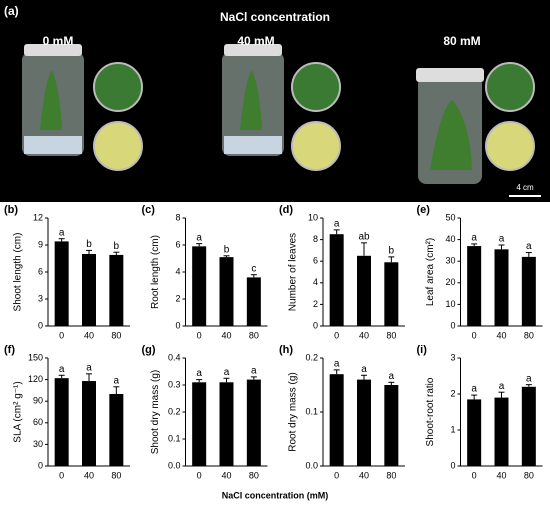 This screenshot has width=550, height=510. Describe the element at coordinates (35, 357) in the screenshot. I see `y-tick-label: 150` at that location.